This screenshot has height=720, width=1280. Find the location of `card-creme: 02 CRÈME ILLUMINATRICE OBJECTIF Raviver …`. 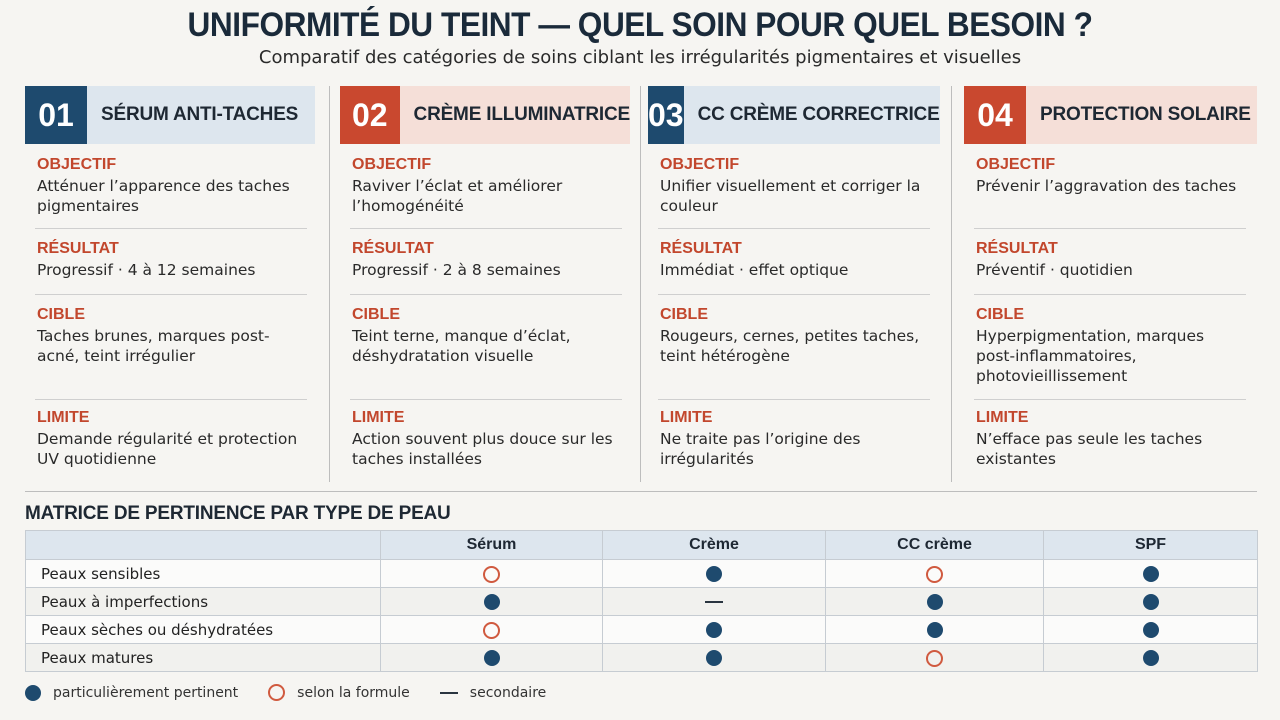

card-creme: 02 CRÈME ILLUMINATRICE OBJECTIF Raviver … is located at coordinates (485, 284).